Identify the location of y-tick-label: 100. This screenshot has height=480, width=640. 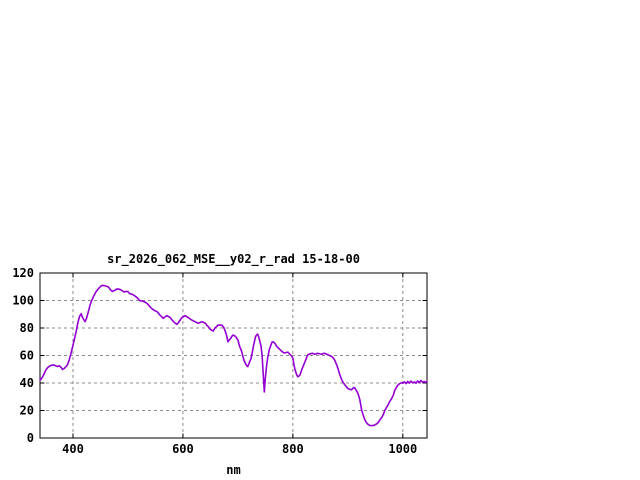
(23, 301).